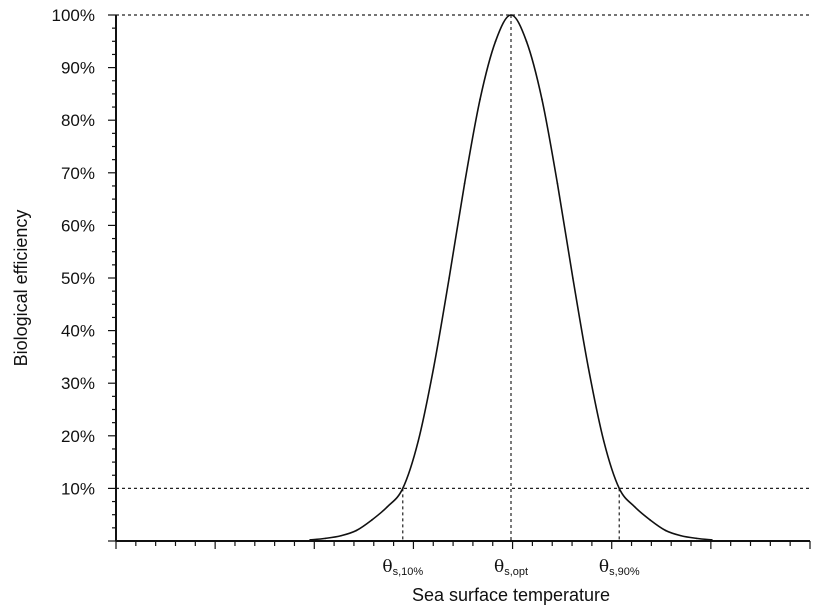  What do you see at coordinates (78, 436) in the screenshot?
I see `y-tick-label: 20%` at bounding box center [78, 436].